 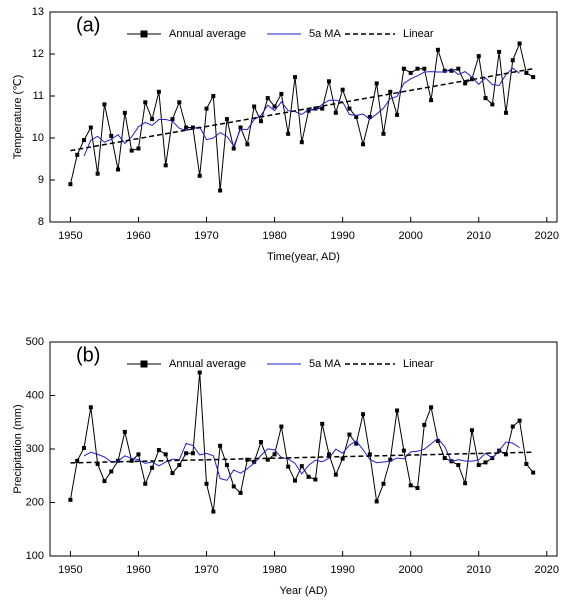 I want to click on legend-label: Linear, so click(x=418, y=364).